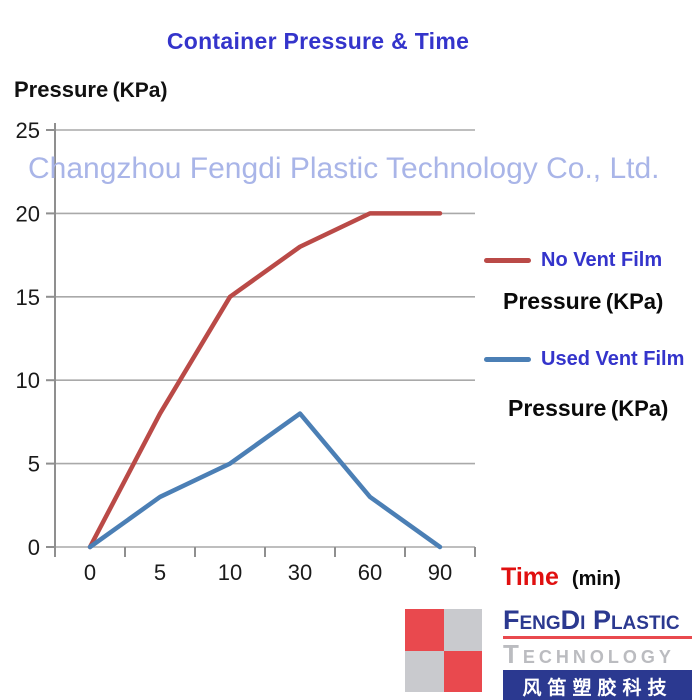 The width and height of the screenshot is (700, 700). Describe the element at coordinates (28, 213) in the screenshot. I see `y-tick-label: 20` at that location.